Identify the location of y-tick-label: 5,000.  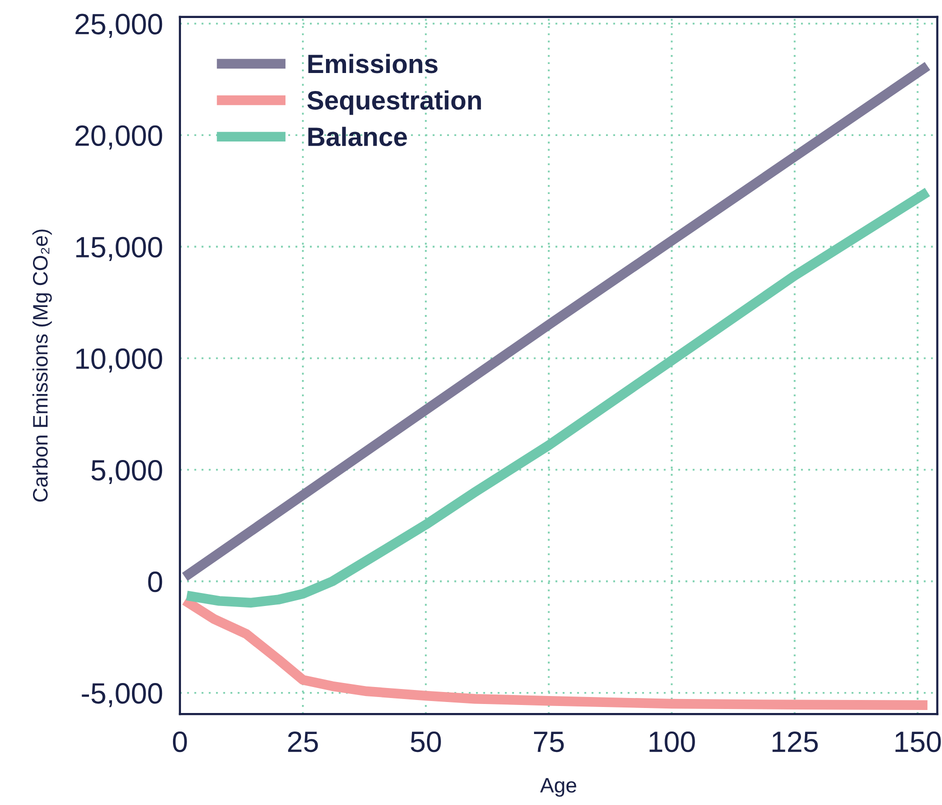
(126, 472).